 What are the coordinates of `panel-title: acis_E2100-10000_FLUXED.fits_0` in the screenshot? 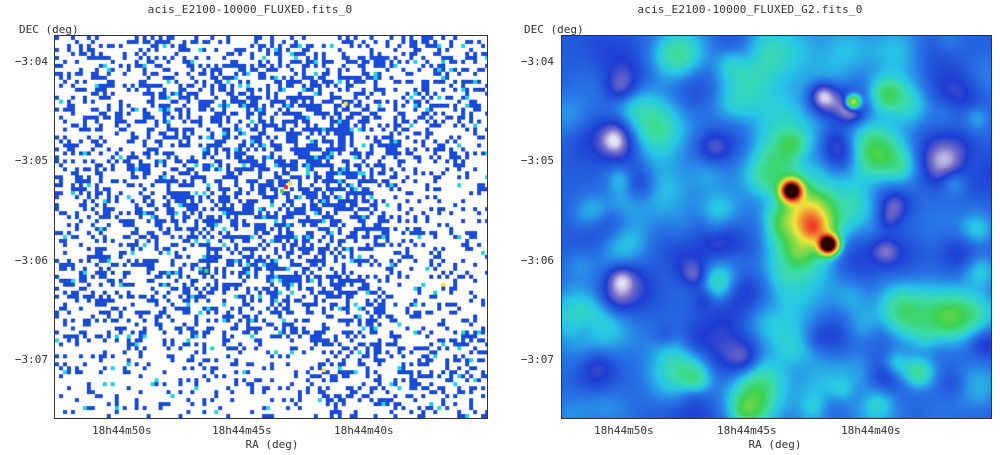 It's located at (250, 9).